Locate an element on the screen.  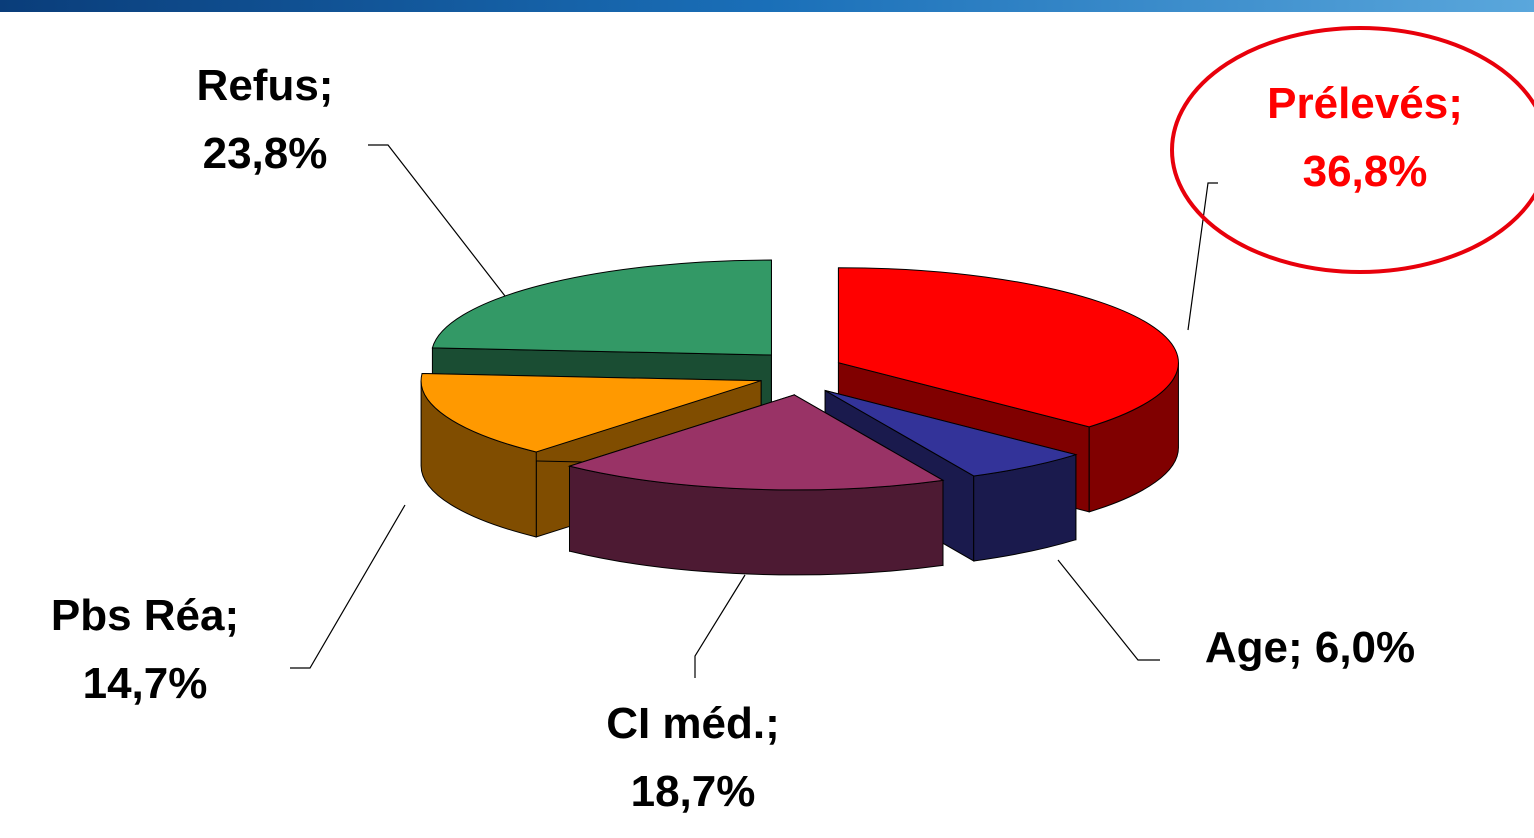
data-label: Pbs Réa; 14,7% is located at coordinates (145, 649).